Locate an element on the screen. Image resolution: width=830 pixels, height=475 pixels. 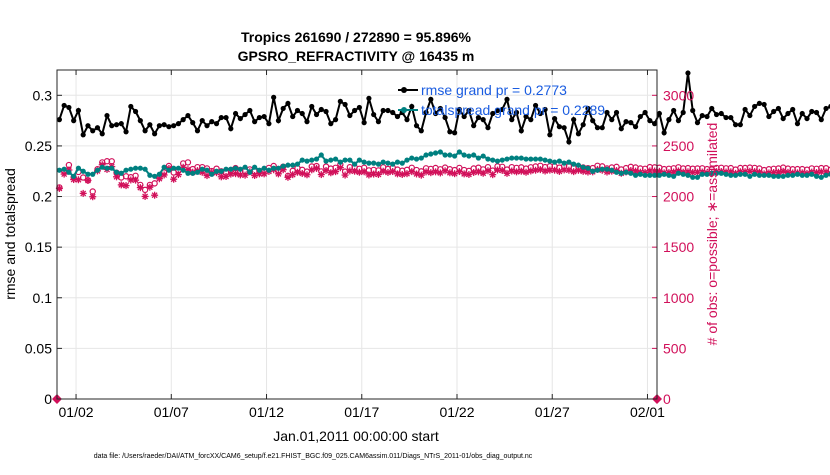
y-tick-label-right: 2500 is located at coordinates (678, 146).